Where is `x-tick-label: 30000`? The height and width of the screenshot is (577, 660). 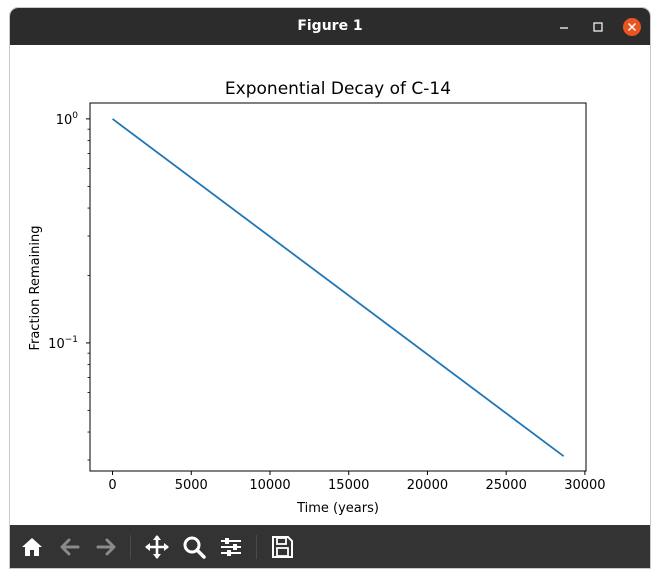
x-tick-label: 30000 is located at coordinates (584, 485).